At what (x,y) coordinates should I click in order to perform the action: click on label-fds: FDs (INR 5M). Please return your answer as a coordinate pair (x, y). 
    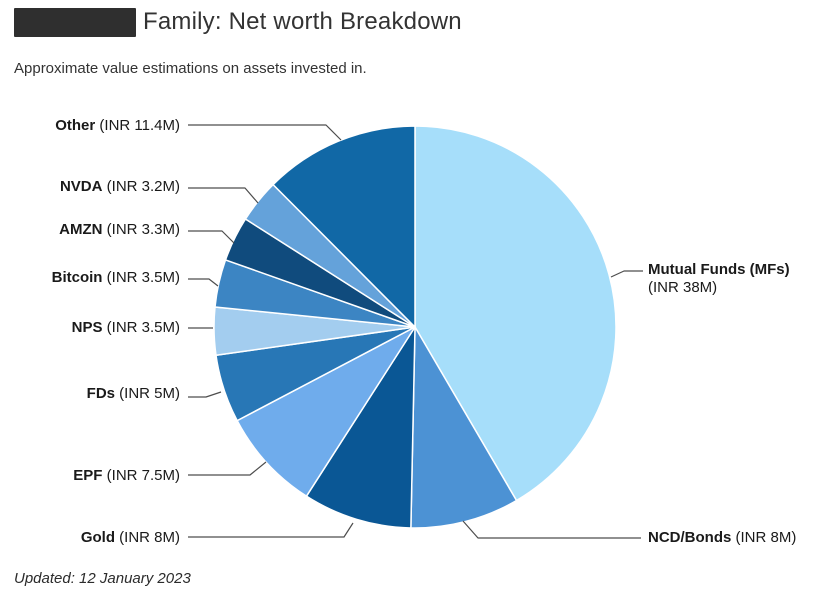
    Looking at the image, I should click on (133, 394).